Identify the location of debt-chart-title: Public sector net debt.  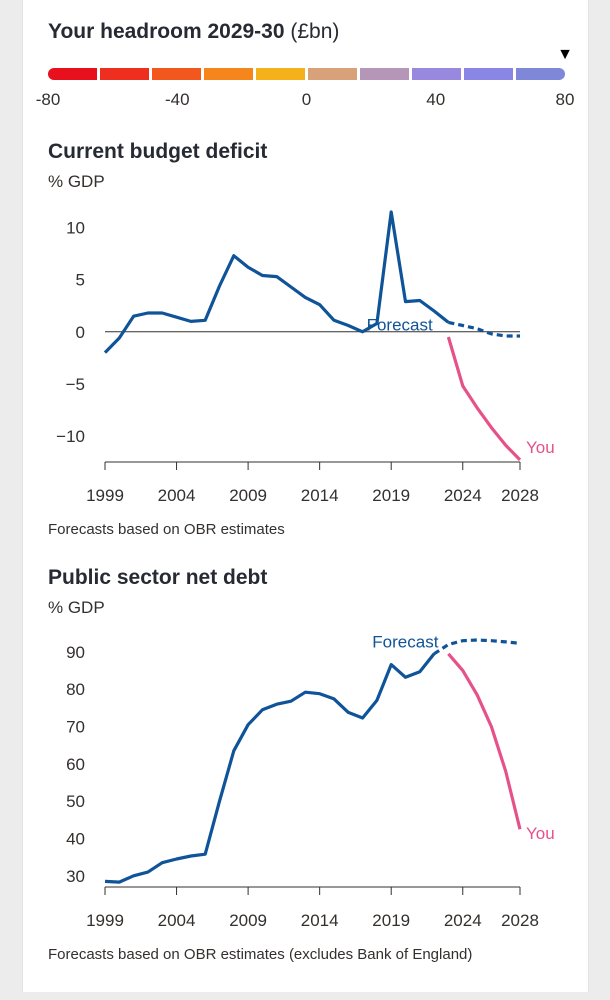
(158, 577).